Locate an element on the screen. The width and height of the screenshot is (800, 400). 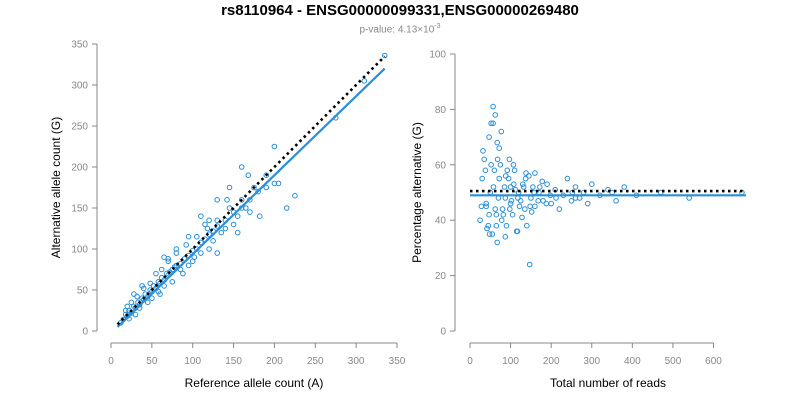
y-tick-label: 0 is located at coordinates (443, 332).